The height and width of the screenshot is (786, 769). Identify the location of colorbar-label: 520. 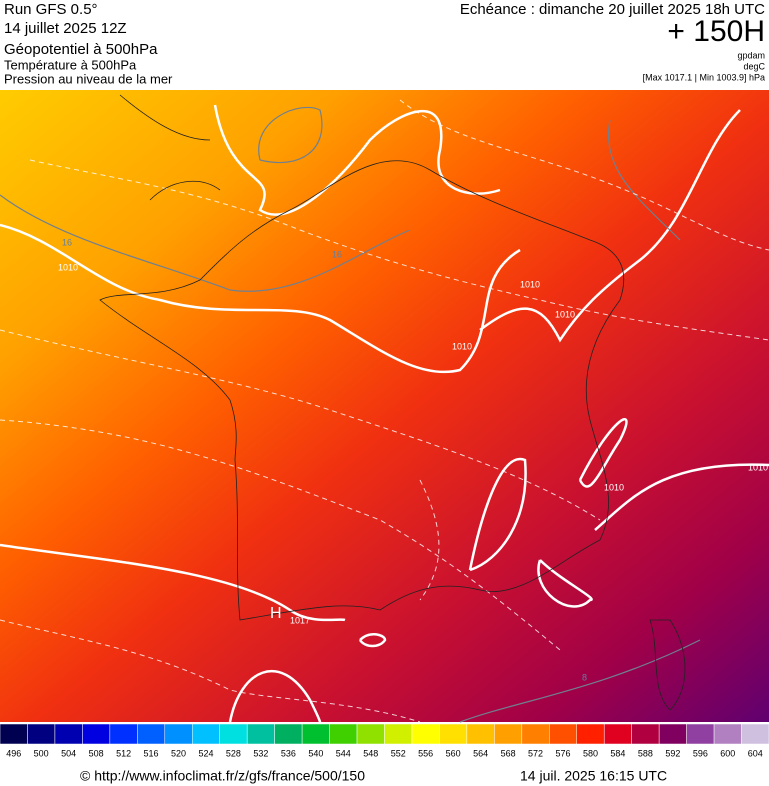
(178, 753).